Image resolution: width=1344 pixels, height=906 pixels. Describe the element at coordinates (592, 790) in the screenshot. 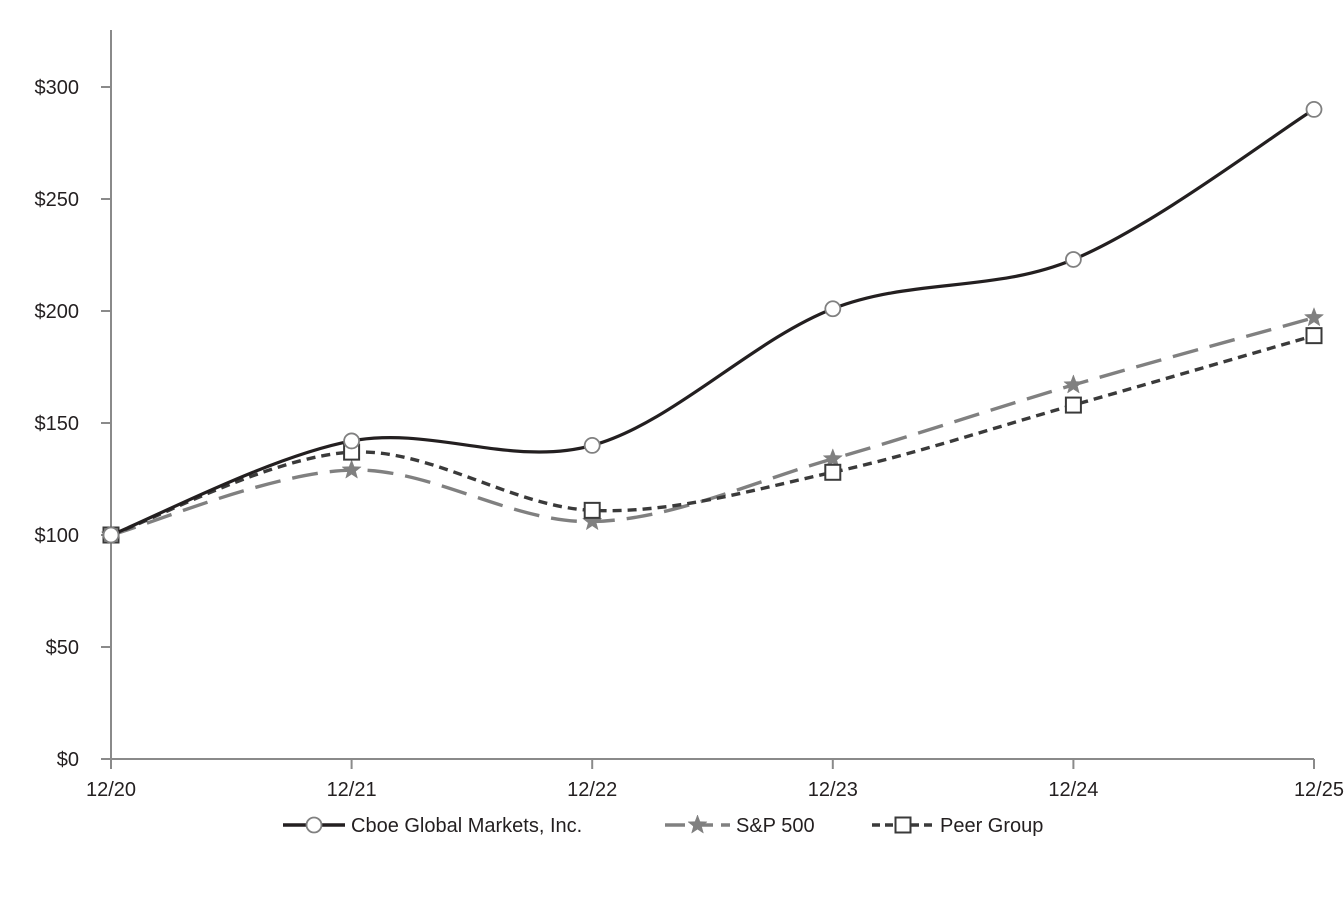

I see `x-tick-label: 12/22` at that location.